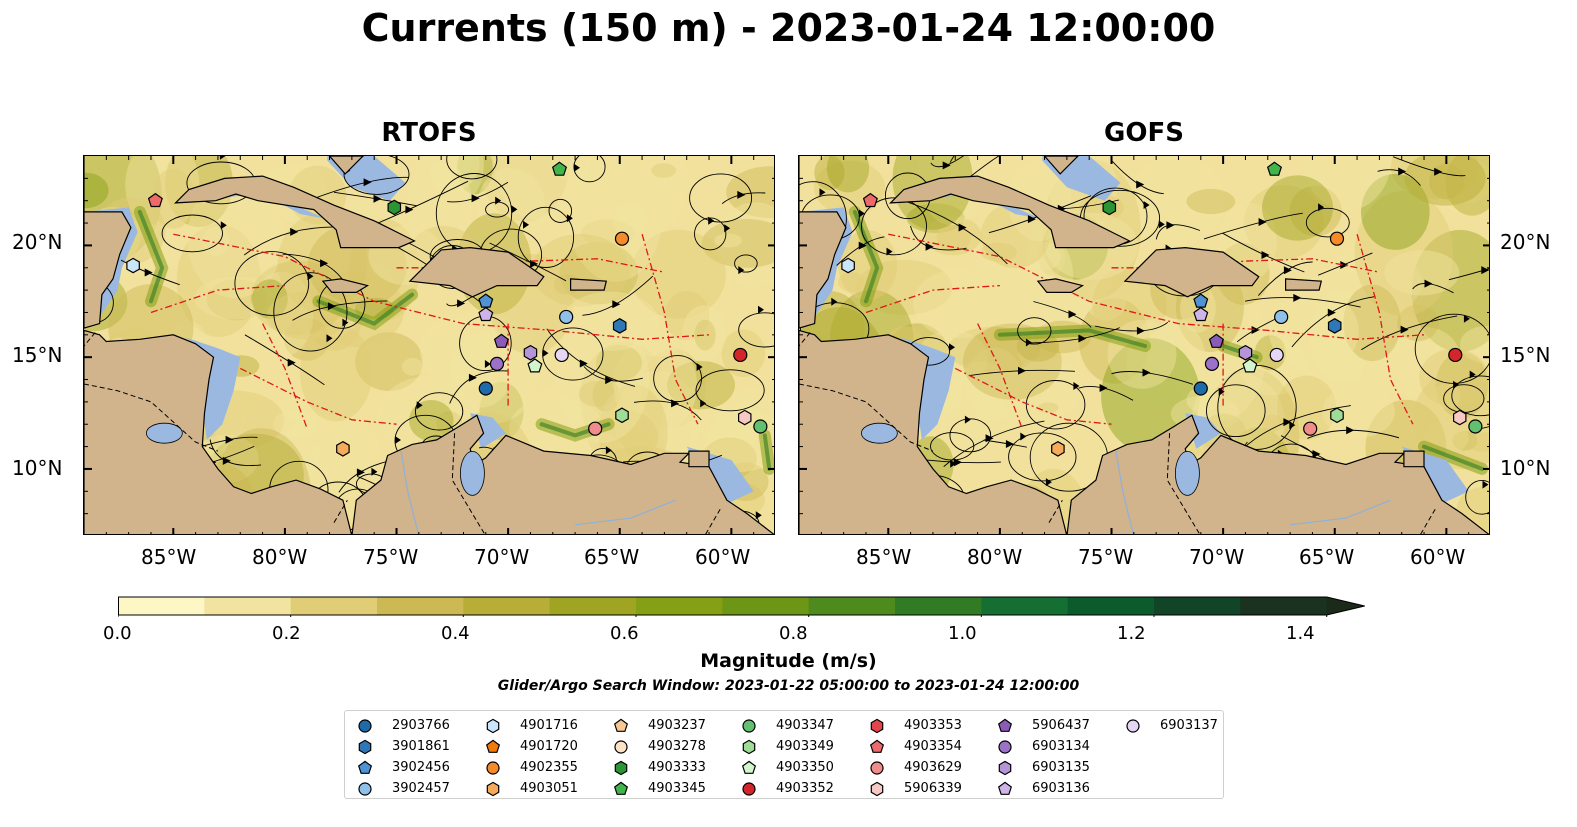 This screenshot has height=827, width=1577. What do you see at coordinates (37, 242) in the screenshot?
I see `lat-tick-label-left: 20°N` at bounding box center [37, 242].